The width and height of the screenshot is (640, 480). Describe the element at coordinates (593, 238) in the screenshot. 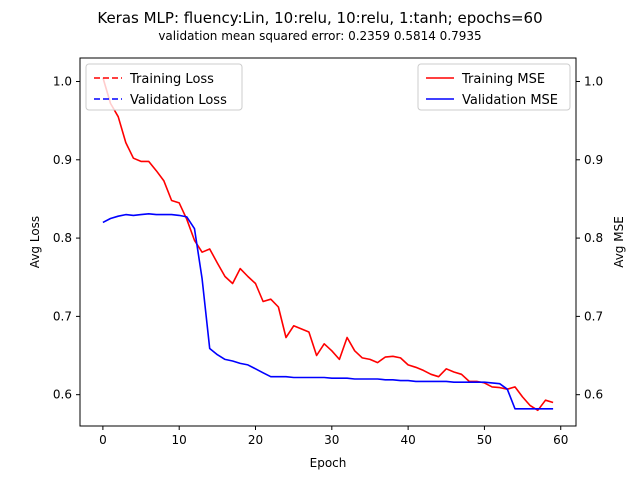

I see `y-tick-label-right: 0.8` at that location.